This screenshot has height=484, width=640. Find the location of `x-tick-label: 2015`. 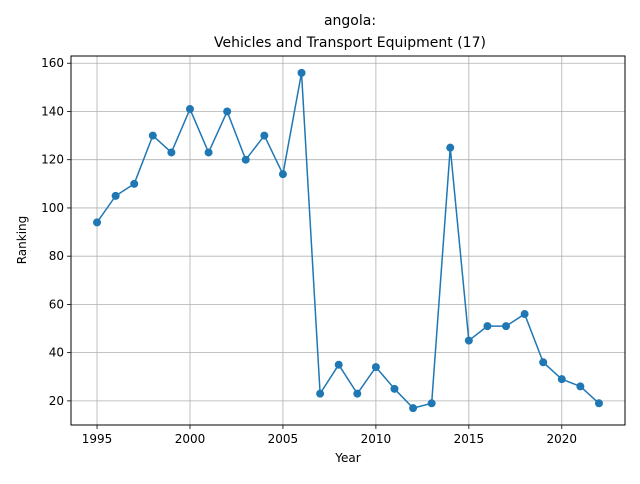

x-tick-label: 2015 is located at coordinates (469, 439).